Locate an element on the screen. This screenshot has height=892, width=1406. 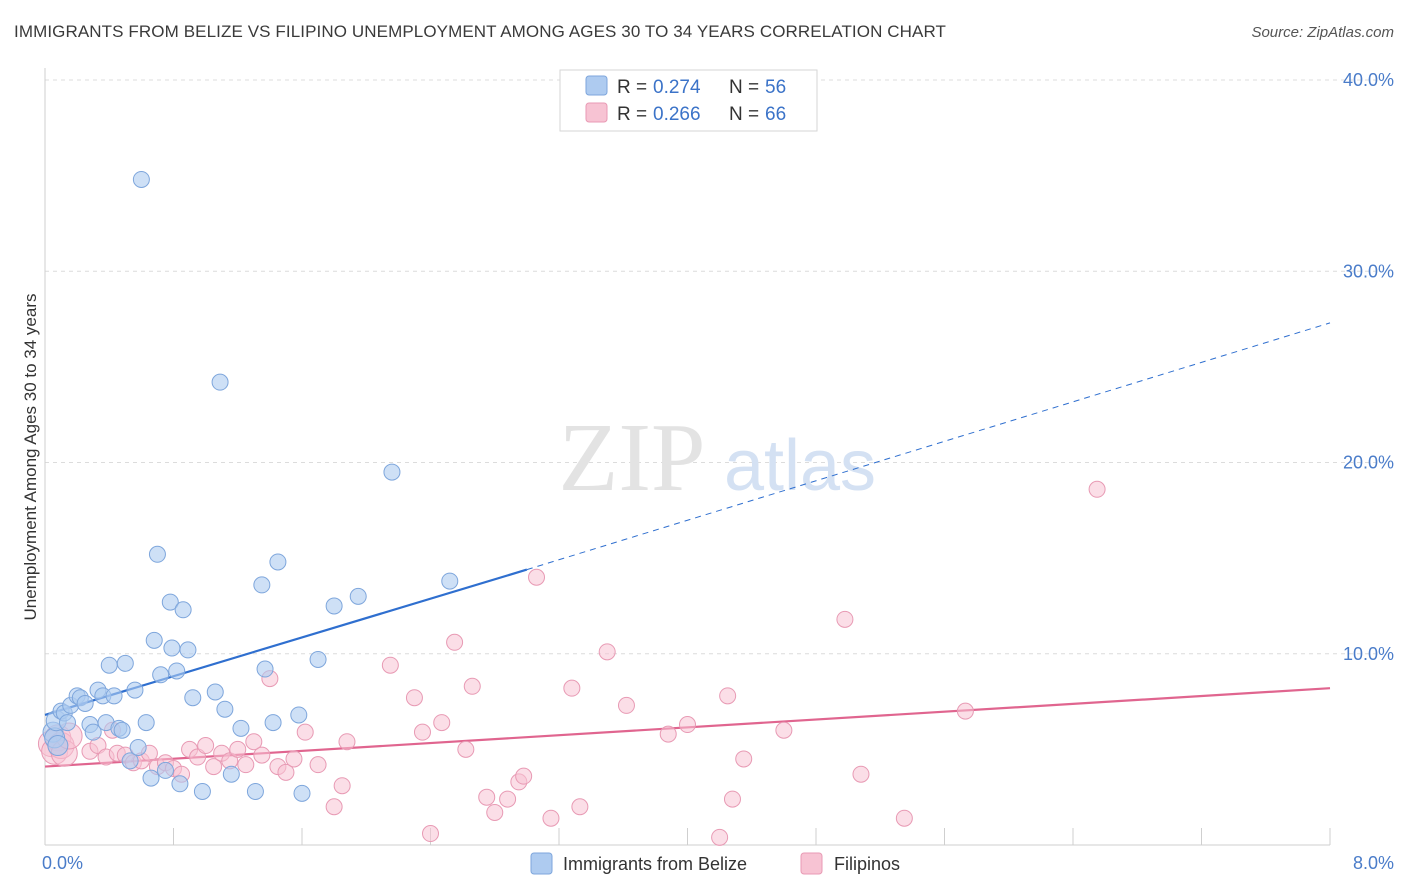
bottom-legend-swatch-belize is located at coordinates (541, 863).